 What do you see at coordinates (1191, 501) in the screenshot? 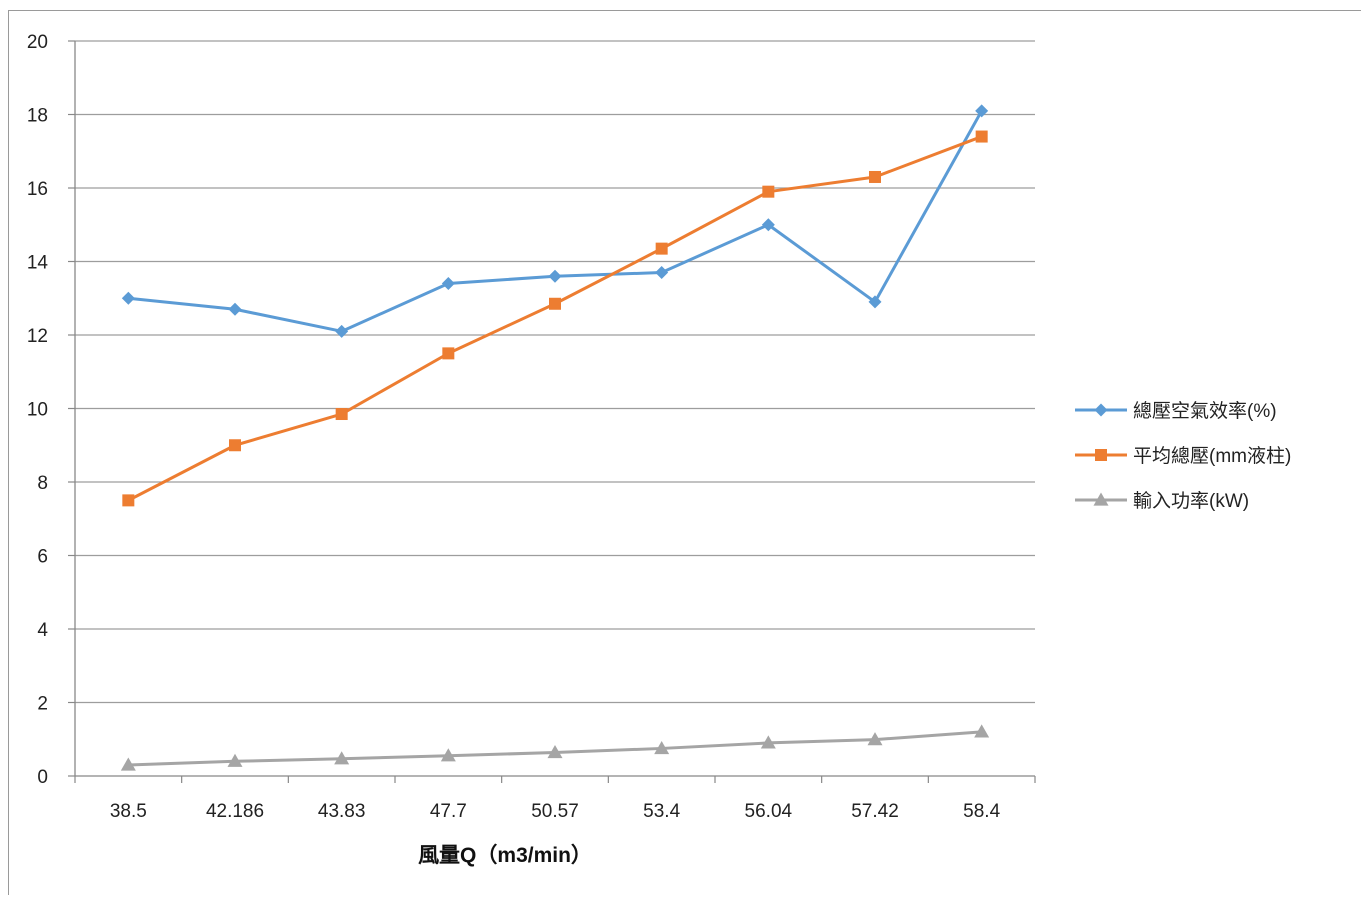
I see `legend-label: 輸入功率(kW)` at bounding box center [1191, 501].